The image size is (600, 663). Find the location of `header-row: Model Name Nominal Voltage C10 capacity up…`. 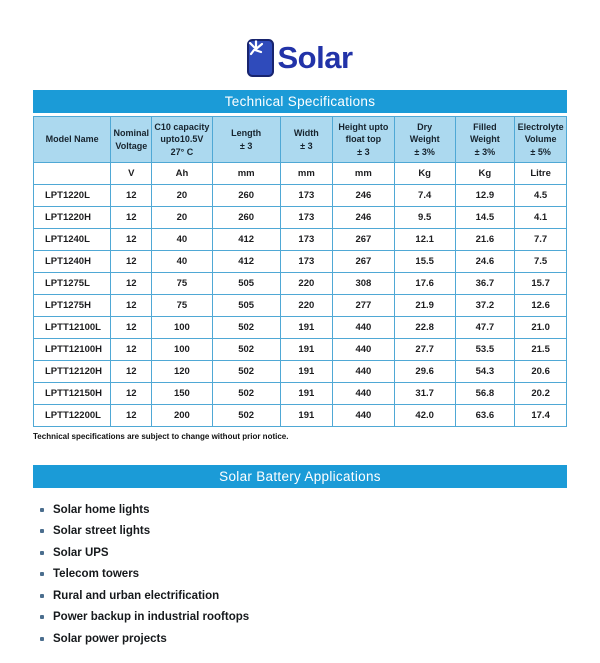

header-row: Model Name Nominal Voltage C10 capacity up… is located at coordinates (299, 139).